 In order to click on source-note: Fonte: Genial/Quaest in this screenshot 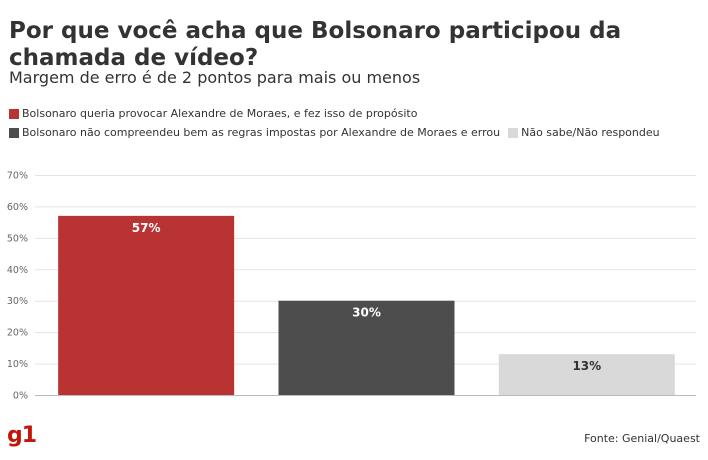, I will do `click(642, 438)`.